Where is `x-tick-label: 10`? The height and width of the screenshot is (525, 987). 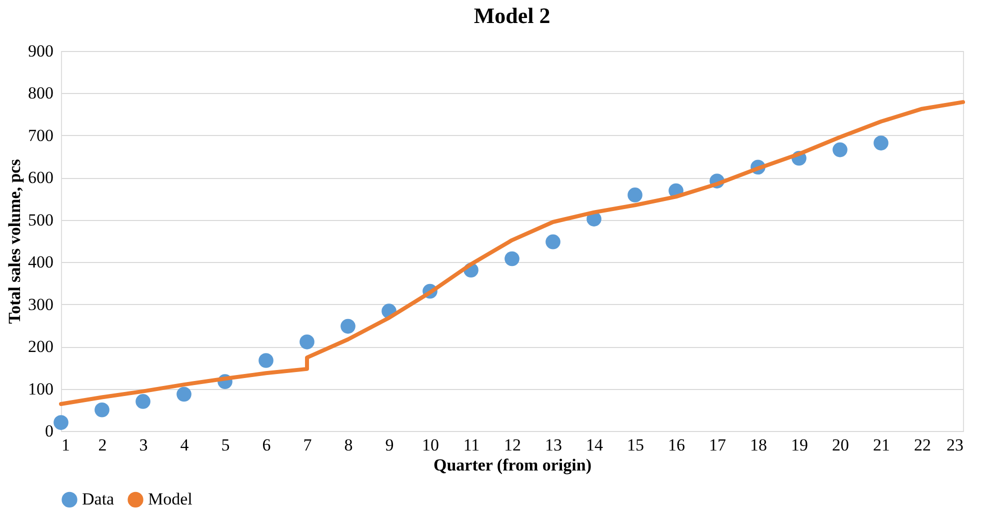 x-tick-label: 10 is located at coordinates (430, 445).